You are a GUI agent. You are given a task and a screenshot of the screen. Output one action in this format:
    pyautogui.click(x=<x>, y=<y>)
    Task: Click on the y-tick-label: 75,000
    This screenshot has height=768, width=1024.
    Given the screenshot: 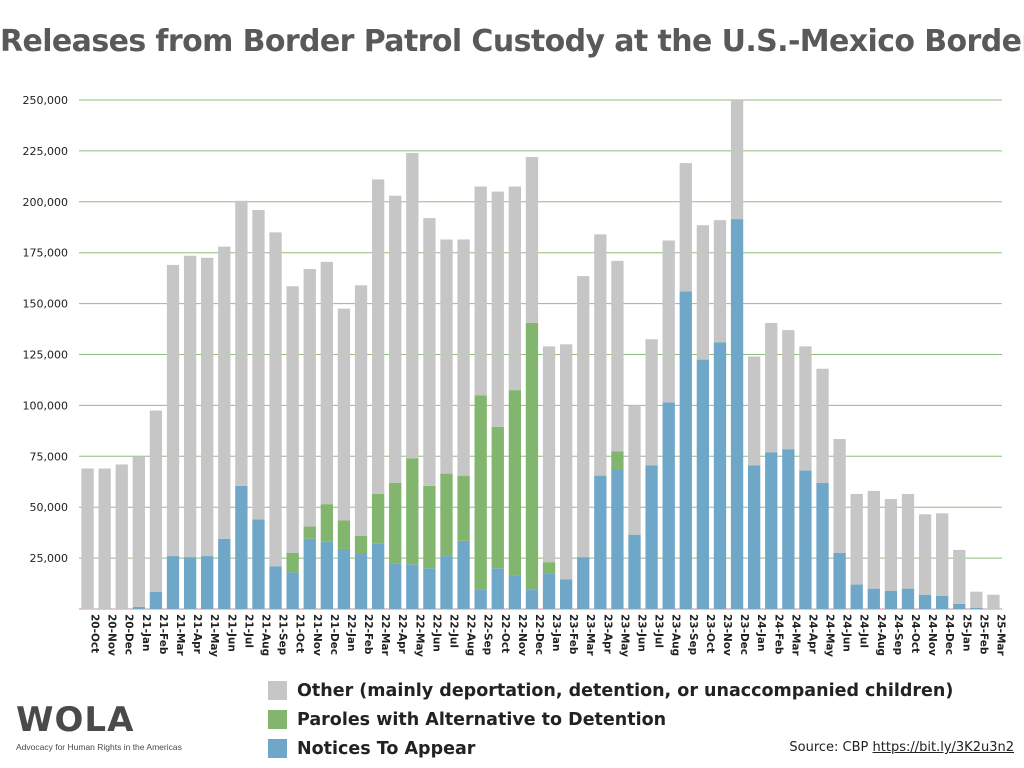 What is the action you would take?
    pyautogui.click(x=49, y=456)
    